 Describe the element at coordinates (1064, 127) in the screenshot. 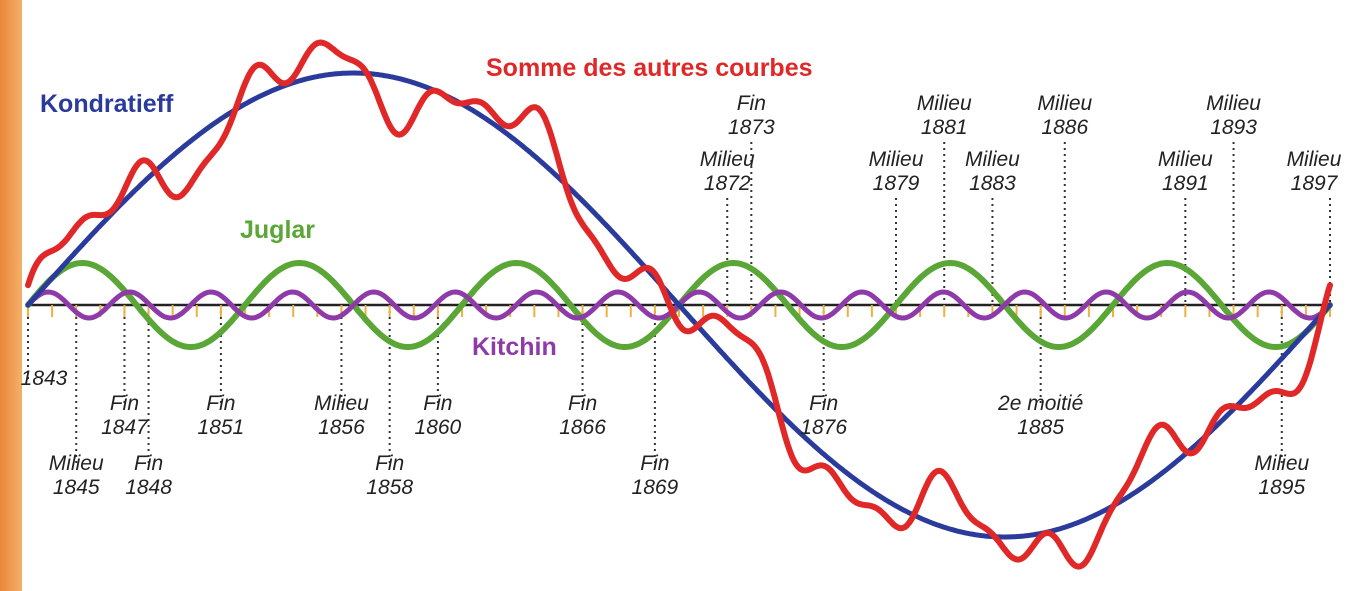

I see `date-label-line: 1886` at that location.